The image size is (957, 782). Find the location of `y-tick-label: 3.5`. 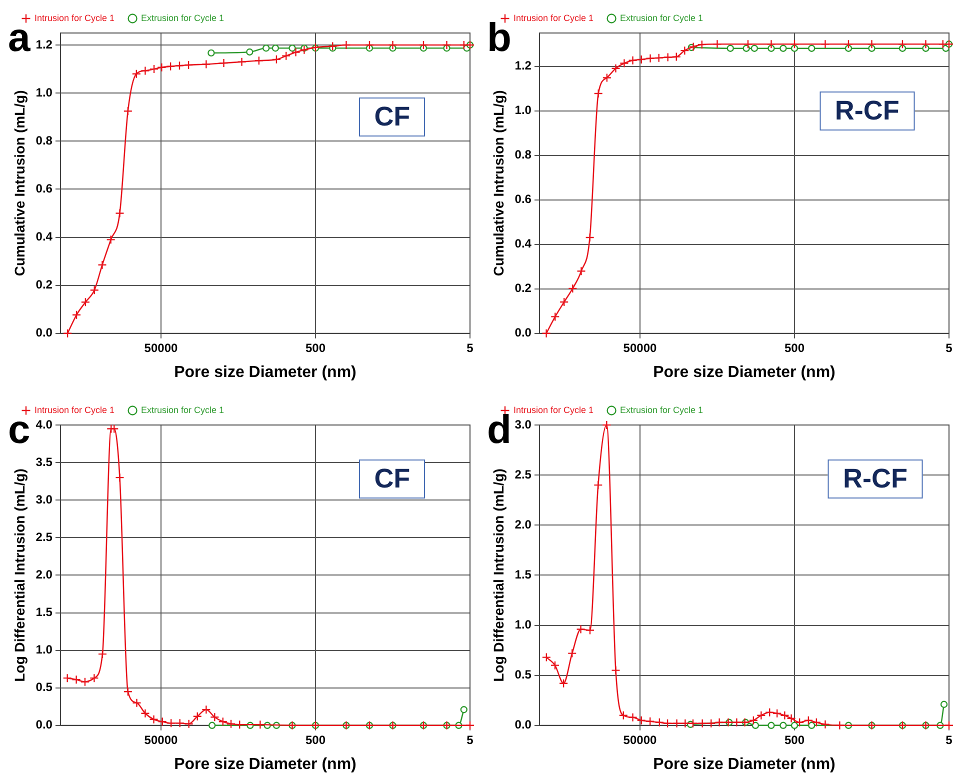

y-tick-label: 3.5 is located at coordinates (44, 461).